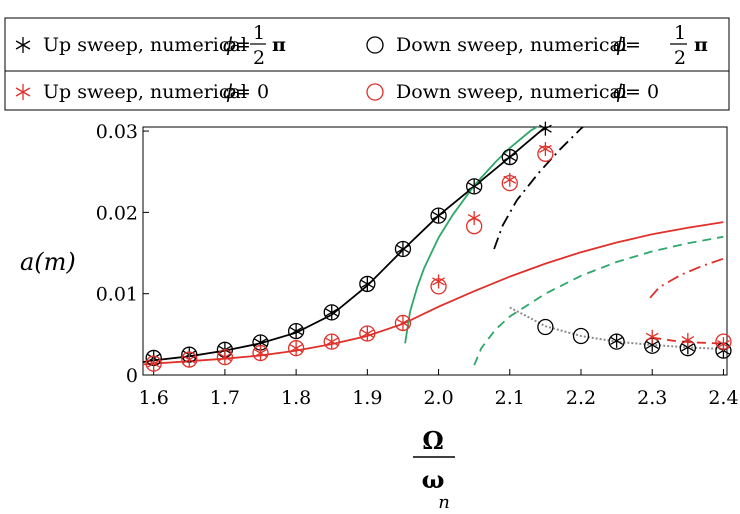 The width and height of the screenshot is (740, 514). I want to click on x-tick-label: 1.8, so click(296, 398).